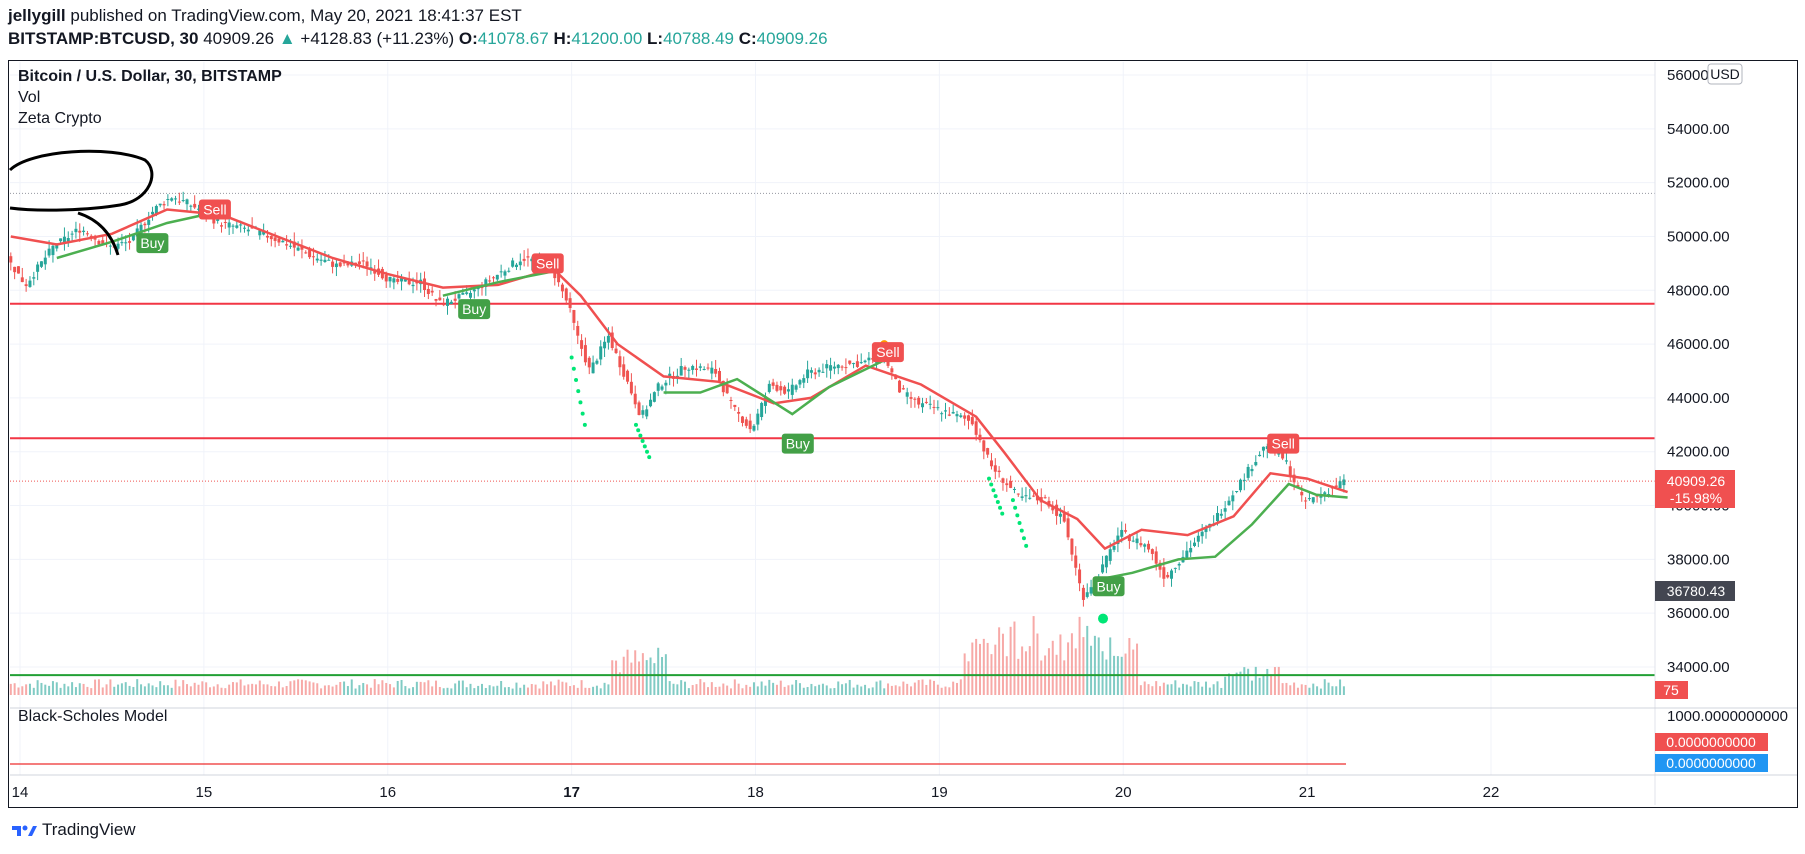  I want to click on subpane-title: Black-Scholes Model, so click(93, 716).